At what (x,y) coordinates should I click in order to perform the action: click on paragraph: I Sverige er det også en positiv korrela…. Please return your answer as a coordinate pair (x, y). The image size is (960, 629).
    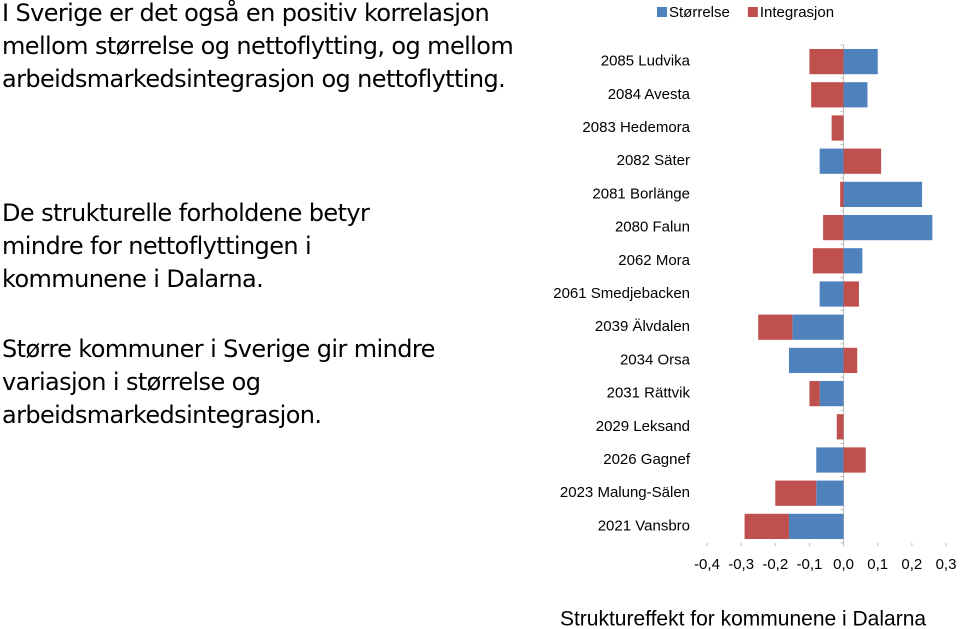
    Looking at the image, I should click on (258, 46).